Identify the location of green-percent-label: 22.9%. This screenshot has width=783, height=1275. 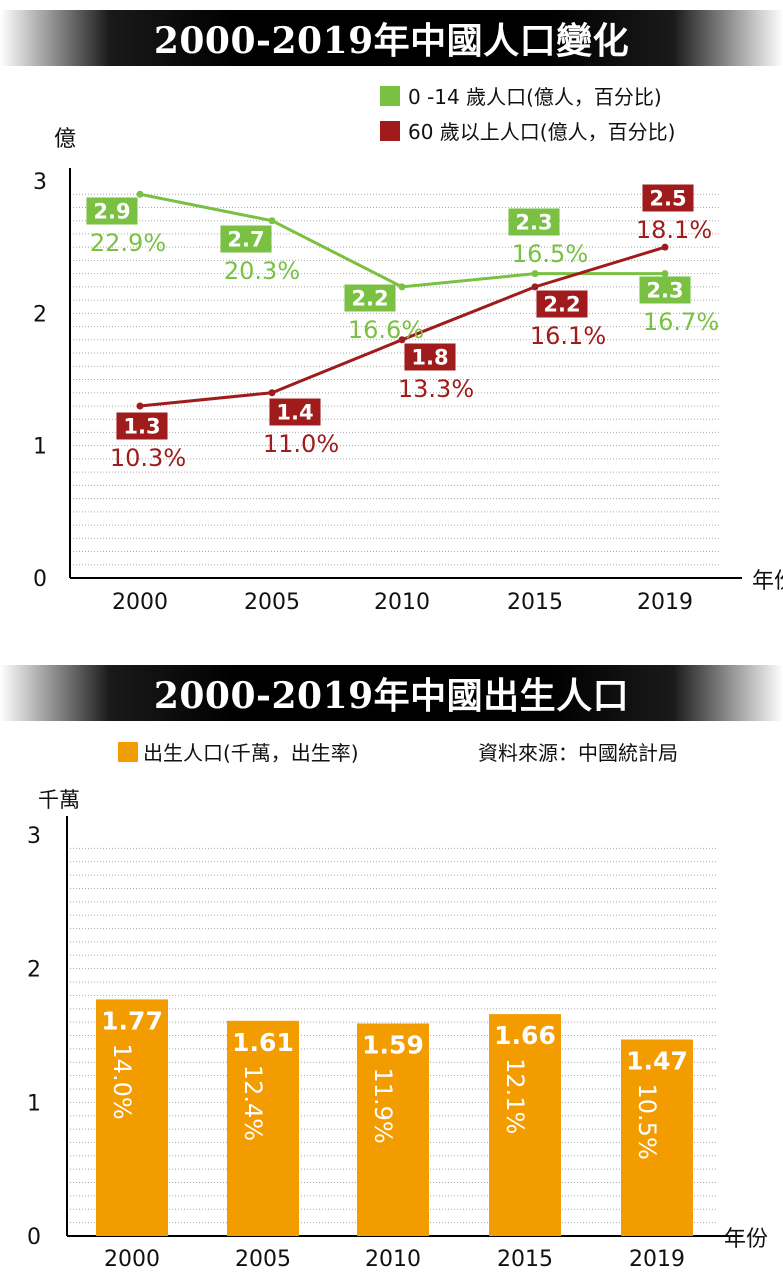
(128, 243).